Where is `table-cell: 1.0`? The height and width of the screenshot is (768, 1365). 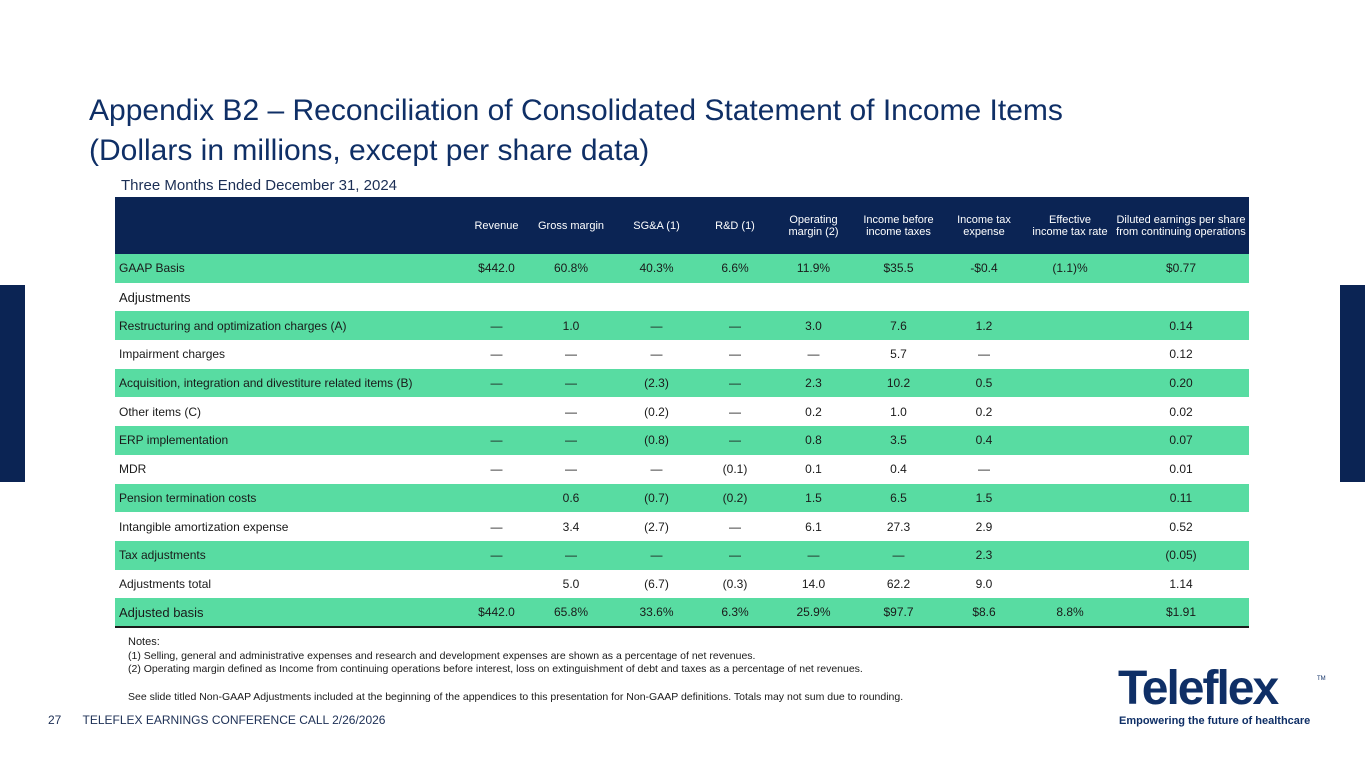 table-cell: 1.0 is located at coordinates (898, 411).